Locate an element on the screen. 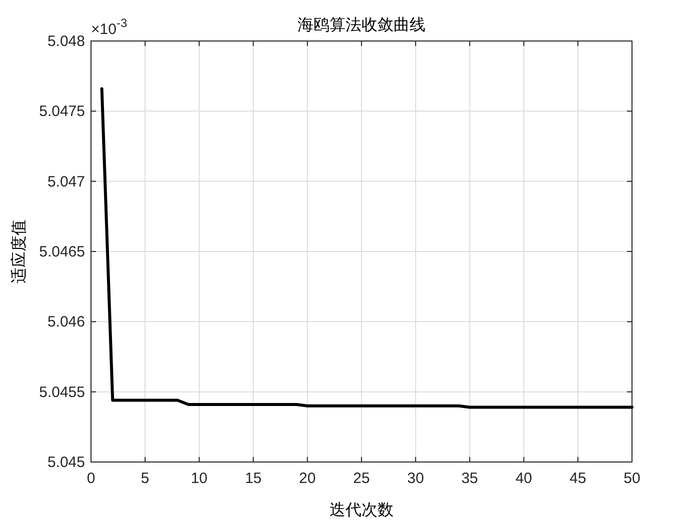  x-axis-title: 迭代次数 is located at coordinates (362, 509).